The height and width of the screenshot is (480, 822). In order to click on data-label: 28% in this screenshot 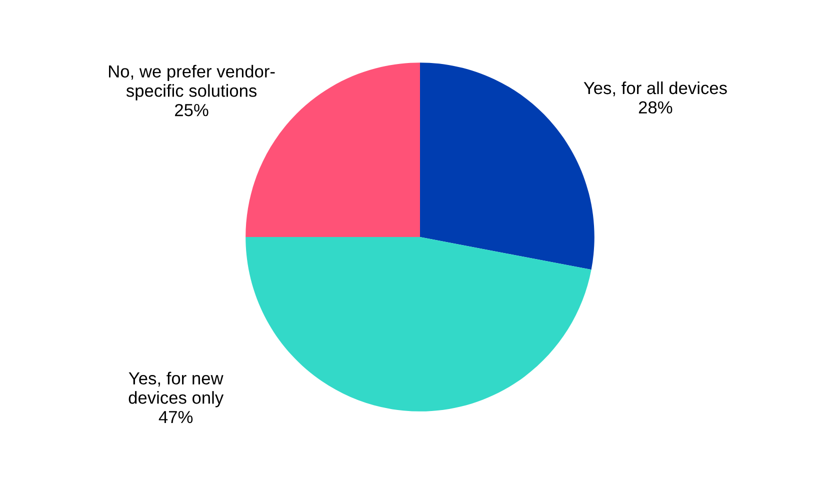, I will do `click(655, 107)`.